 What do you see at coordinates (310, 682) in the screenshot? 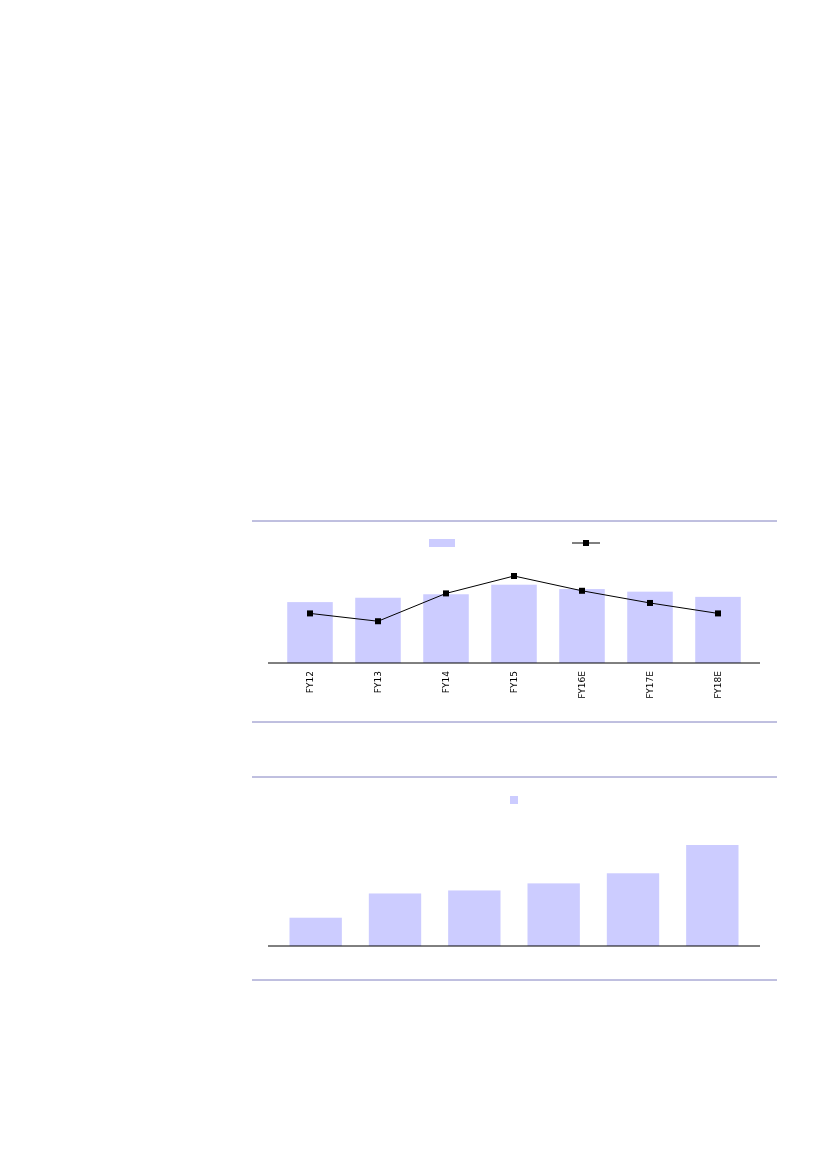
I see `x-tick-label: FY12` at bounding box center [310, 682].